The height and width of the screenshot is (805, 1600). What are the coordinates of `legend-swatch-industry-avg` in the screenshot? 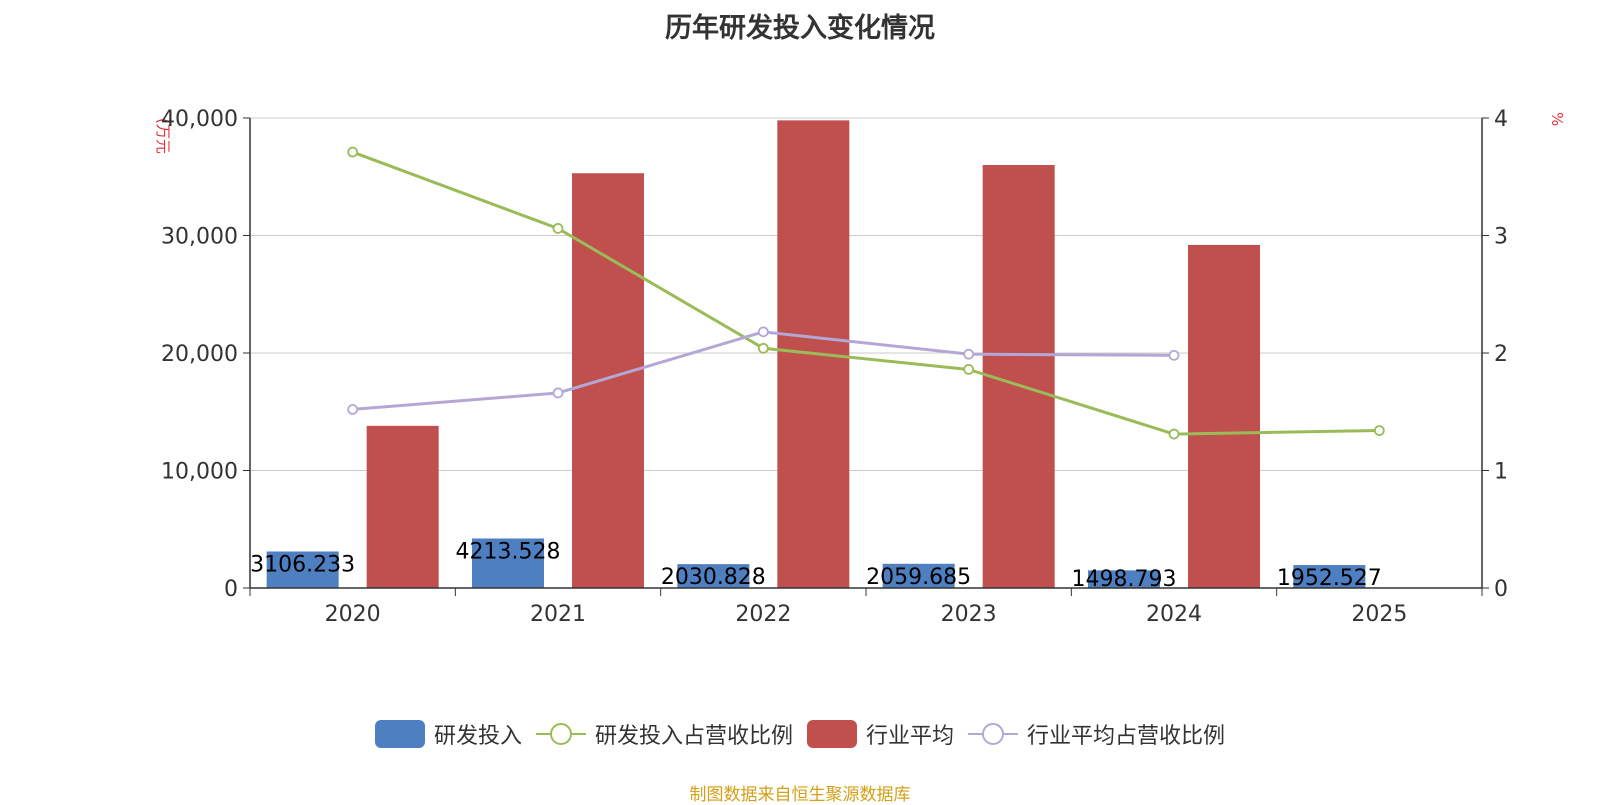 It's located at (832, 734).